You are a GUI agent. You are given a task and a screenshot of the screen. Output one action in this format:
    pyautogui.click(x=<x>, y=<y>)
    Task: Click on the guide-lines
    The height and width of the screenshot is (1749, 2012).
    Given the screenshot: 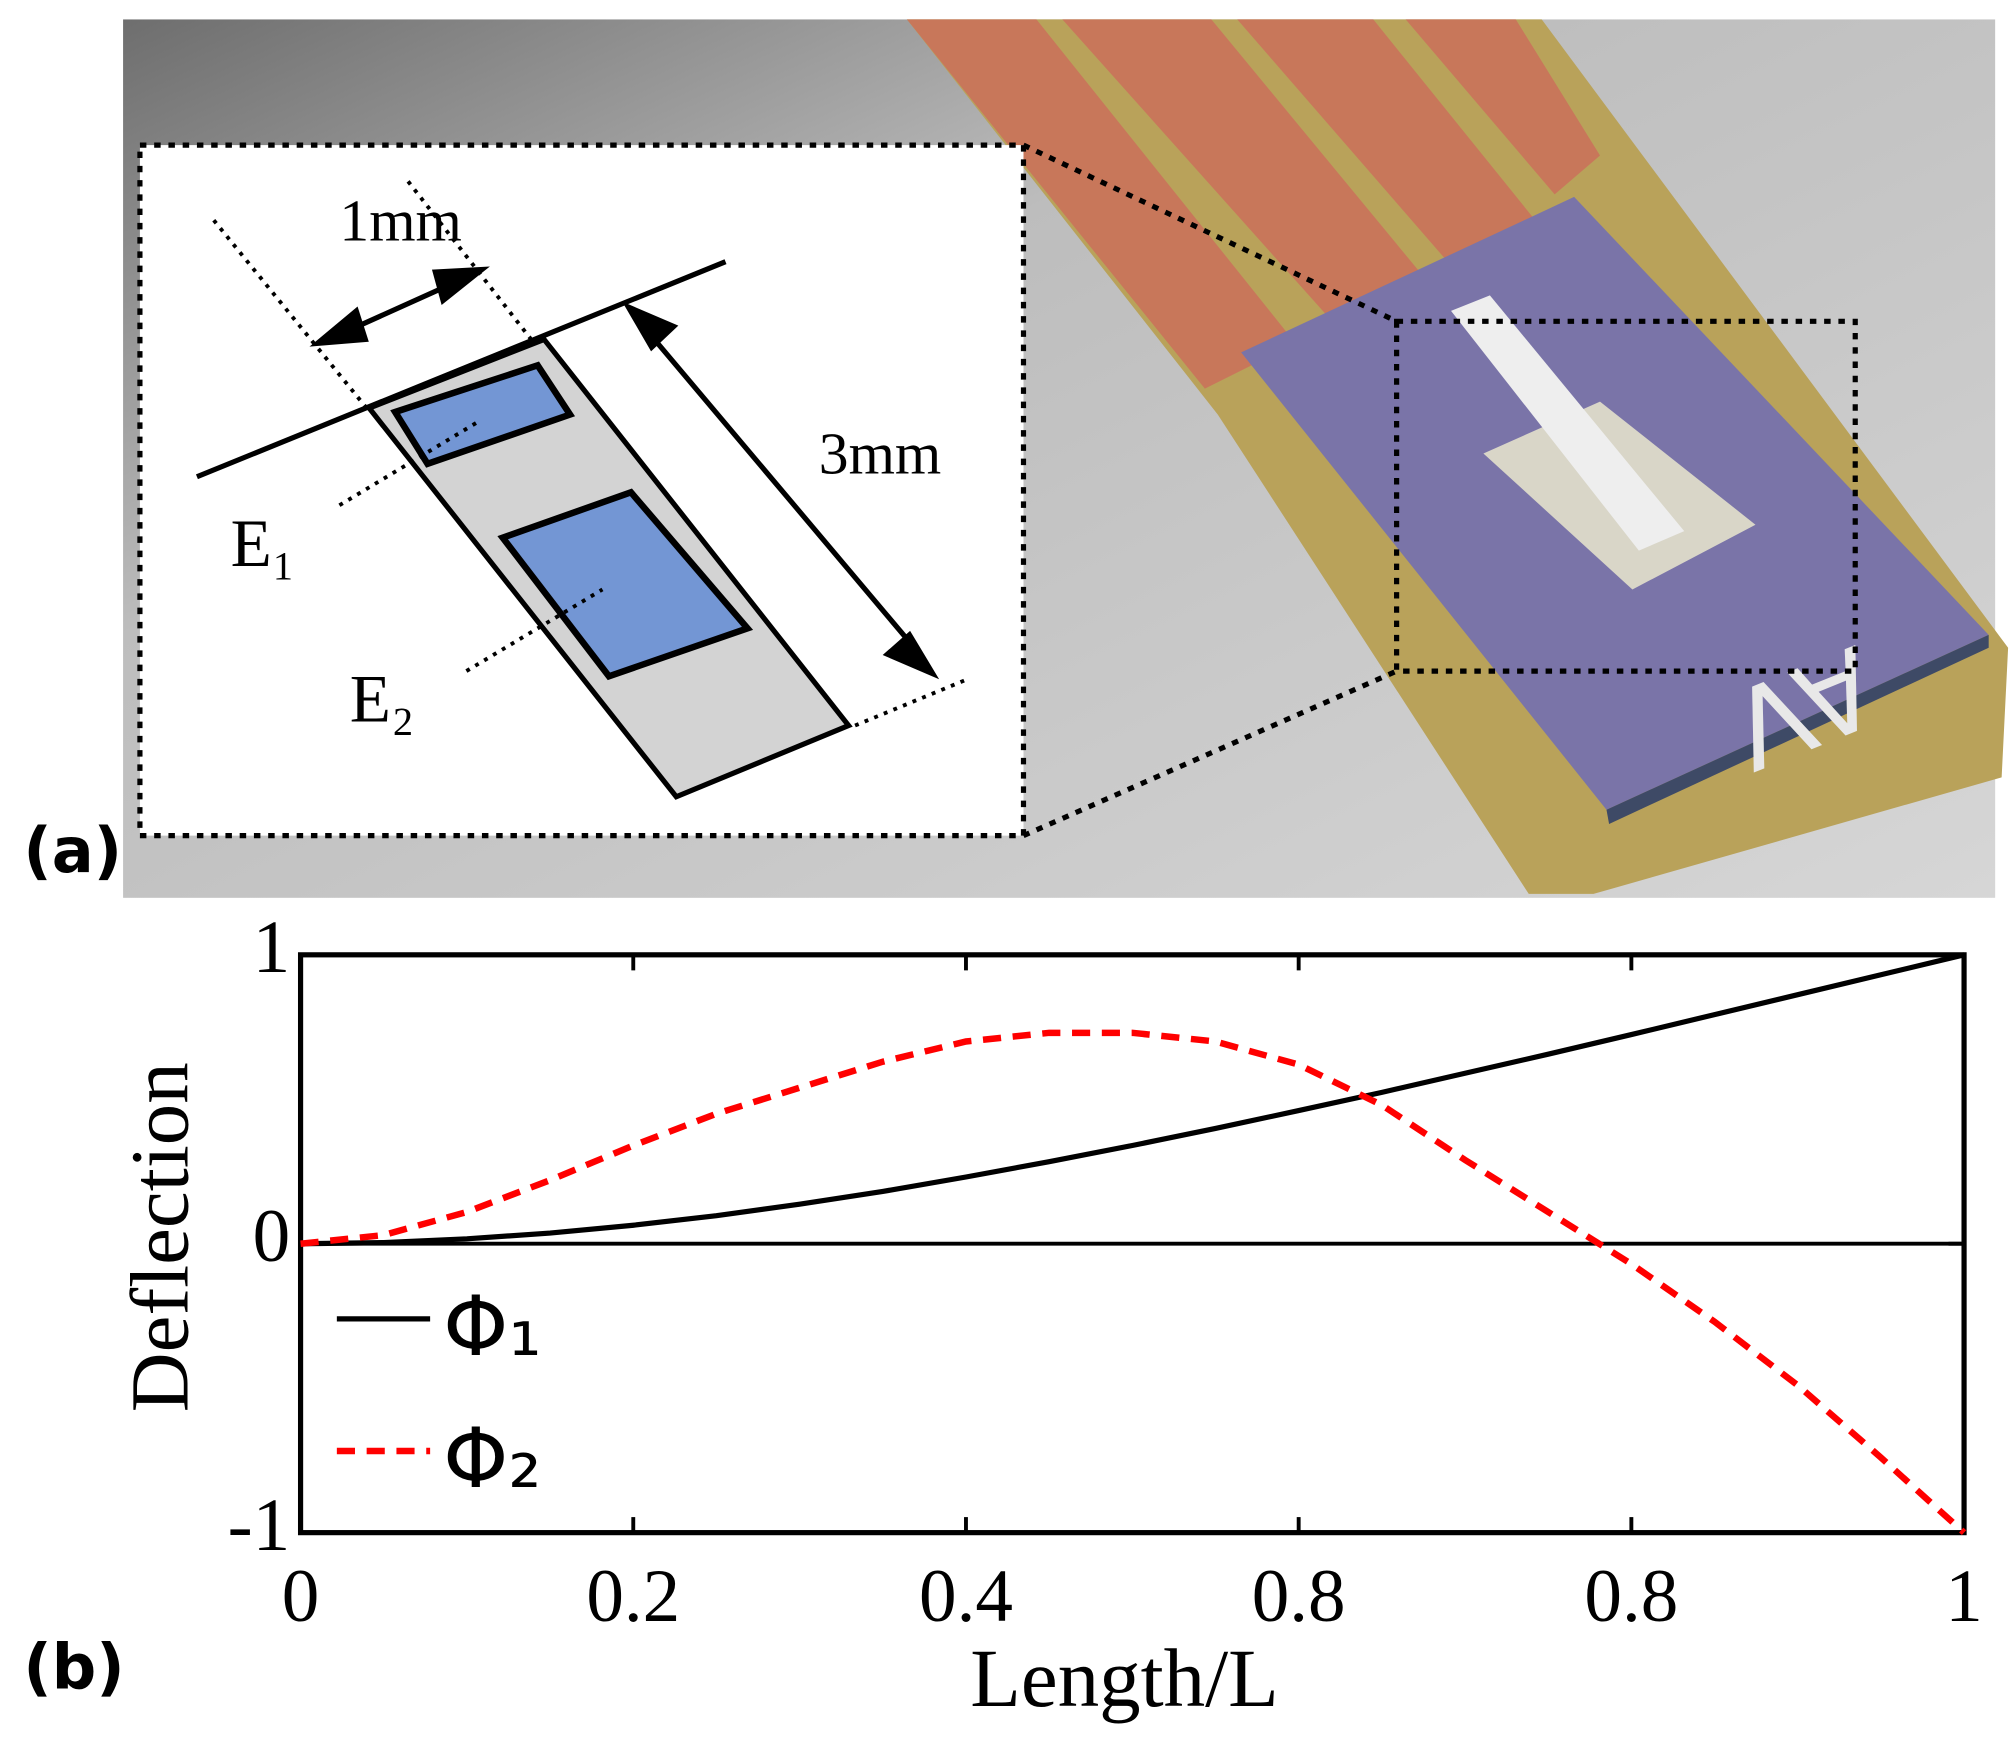 What is the action you would take?
    pyautogui.click(x=589, y=454)
    